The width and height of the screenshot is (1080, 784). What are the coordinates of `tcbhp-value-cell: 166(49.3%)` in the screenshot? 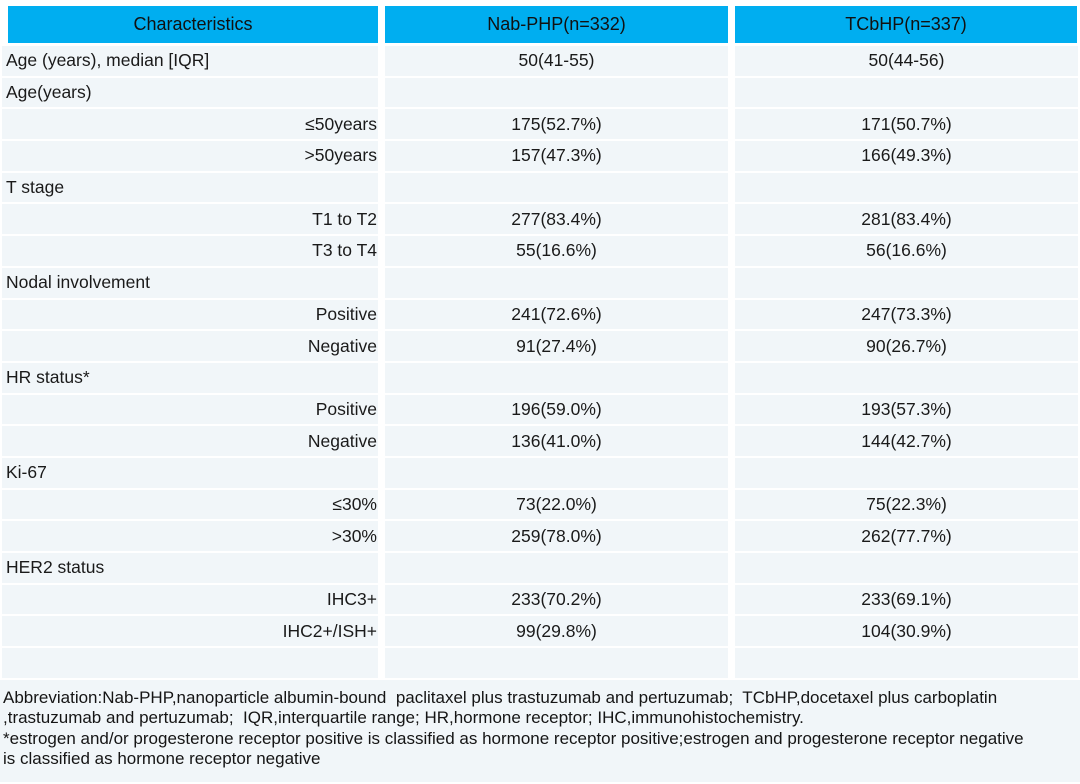 It's located at (906, 156).